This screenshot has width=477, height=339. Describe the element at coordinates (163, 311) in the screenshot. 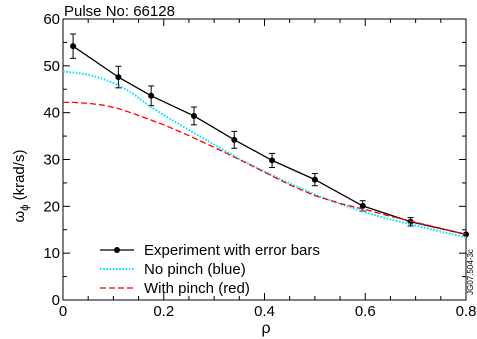

I see `x-tick-label: 0.2` at that location.